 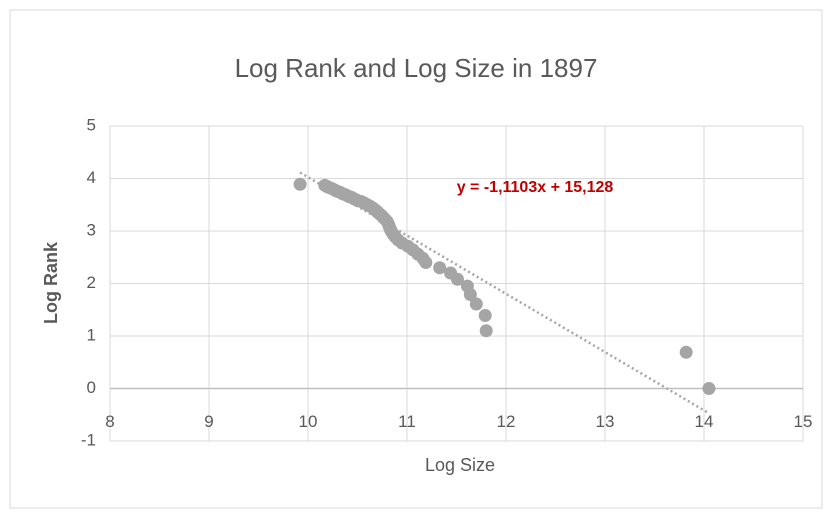 I want to click on y-tick-label: -1, so click(x=88, y=439).